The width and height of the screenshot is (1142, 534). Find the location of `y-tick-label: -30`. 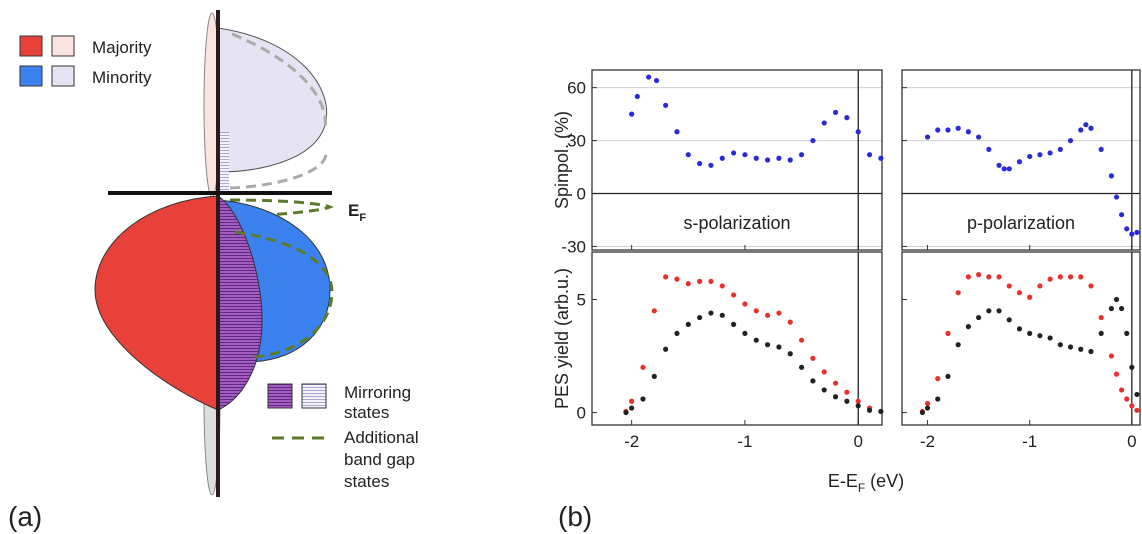

y-tick-label: -30 is located at coordinates (573, 246).